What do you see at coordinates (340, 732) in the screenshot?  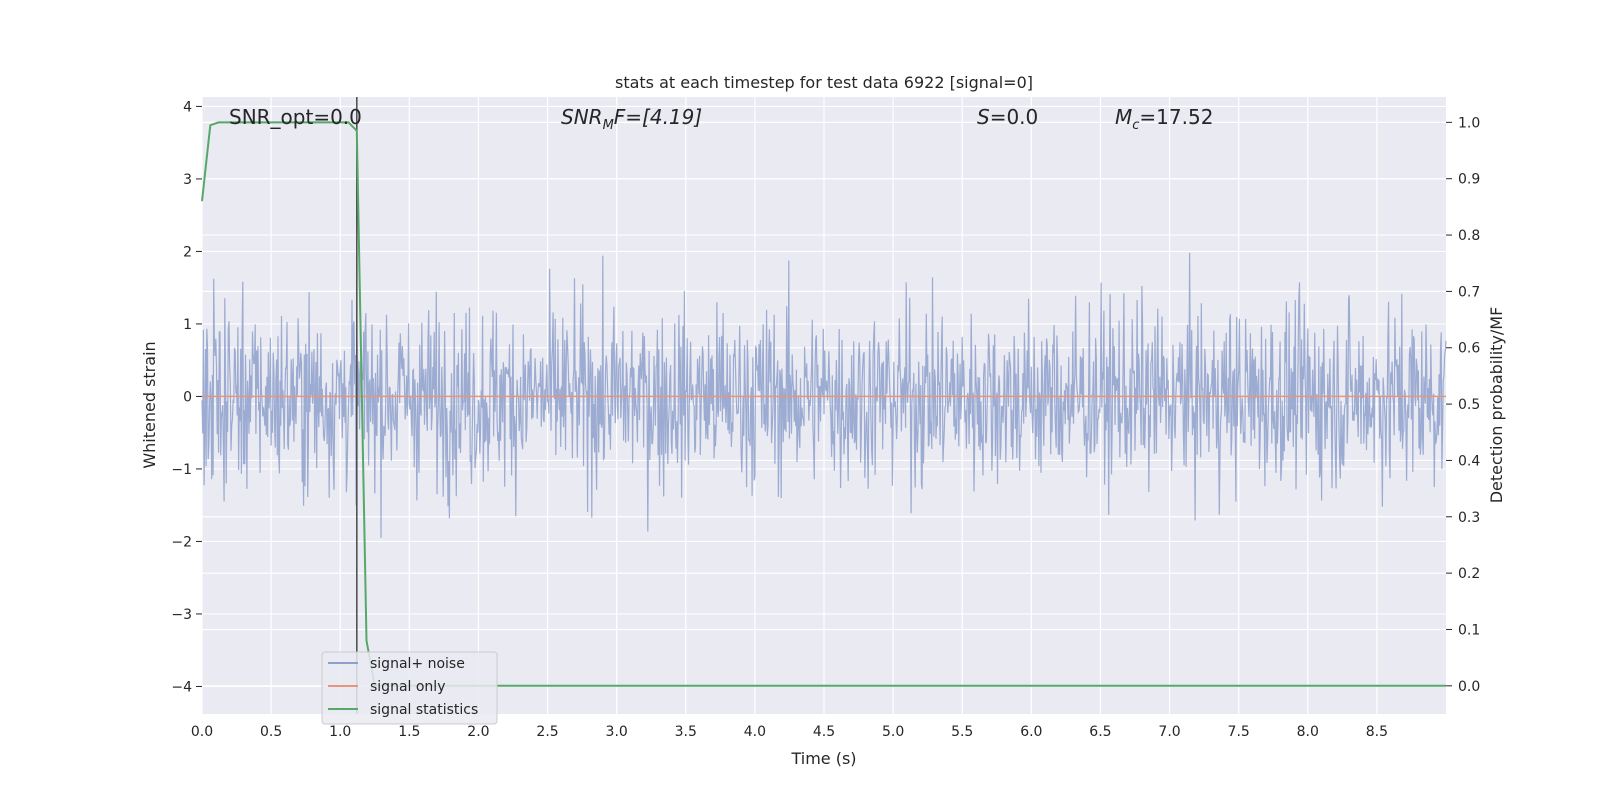 I see `x-tick-label: 1.0` at bounding box center [340, 732].